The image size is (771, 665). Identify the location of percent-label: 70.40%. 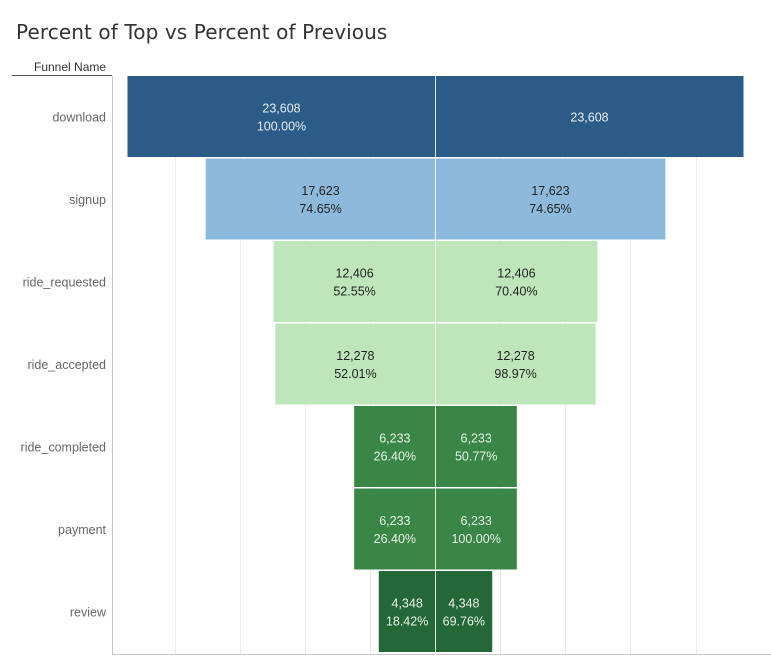
(516, 291).